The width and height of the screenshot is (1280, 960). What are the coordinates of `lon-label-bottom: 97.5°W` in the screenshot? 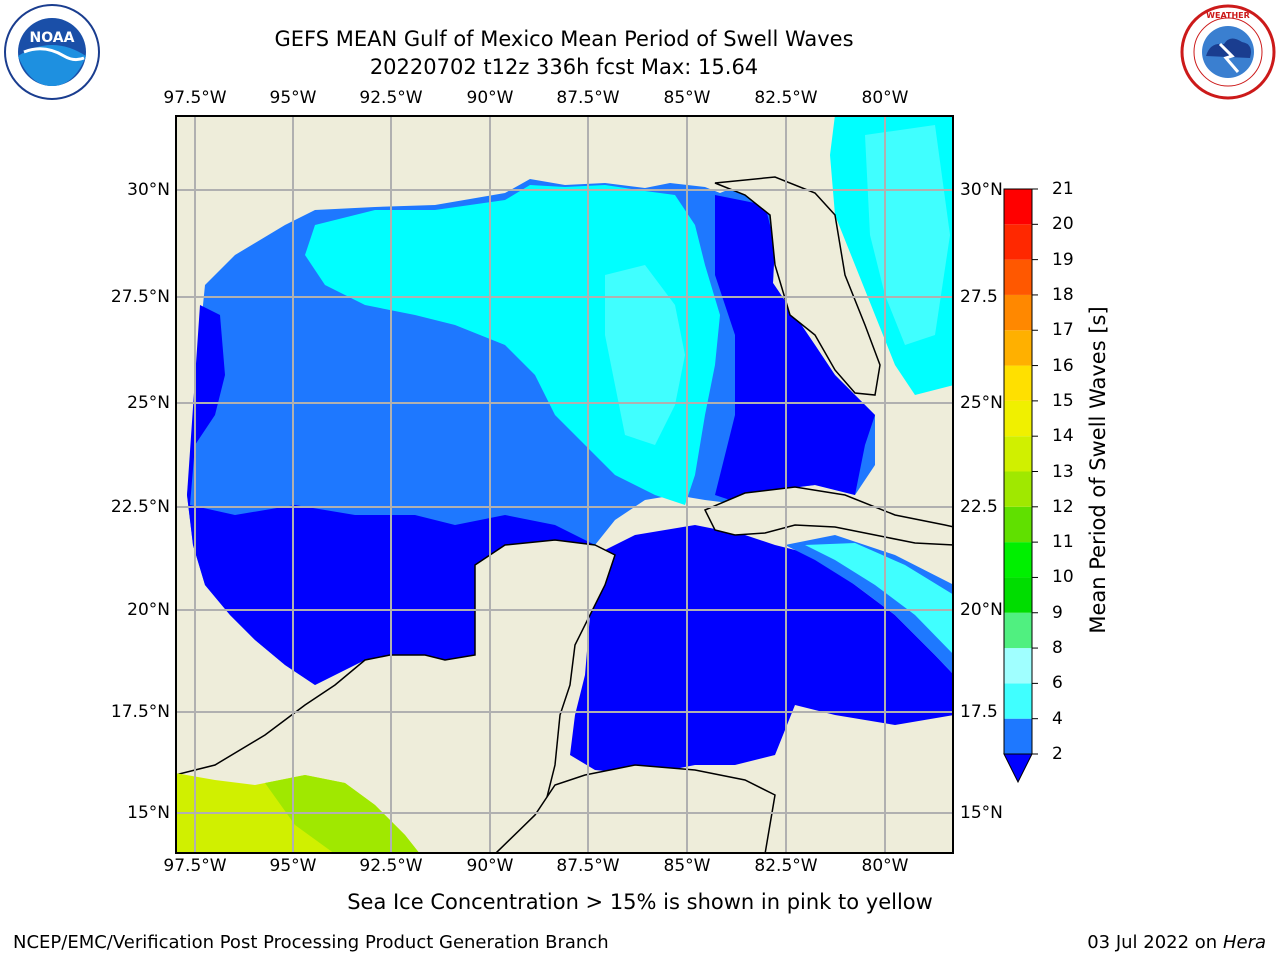 It's located at (195, 866).